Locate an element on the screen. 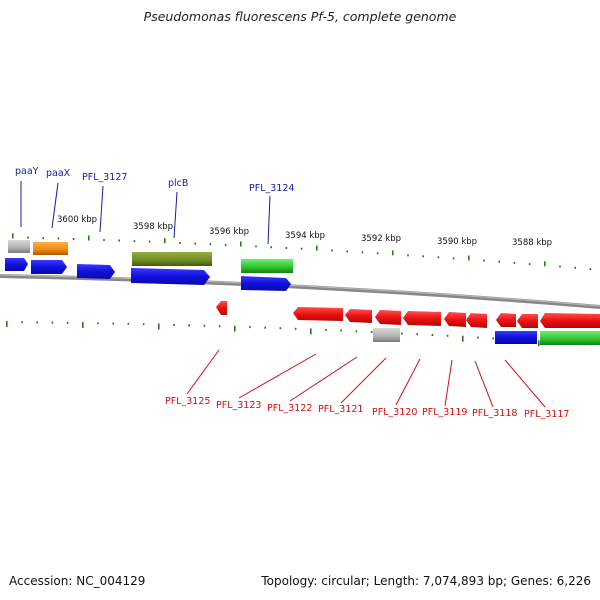 The height and width of the screenshot is (600, 600). upper-ticks is located at coordinates (302, 252).